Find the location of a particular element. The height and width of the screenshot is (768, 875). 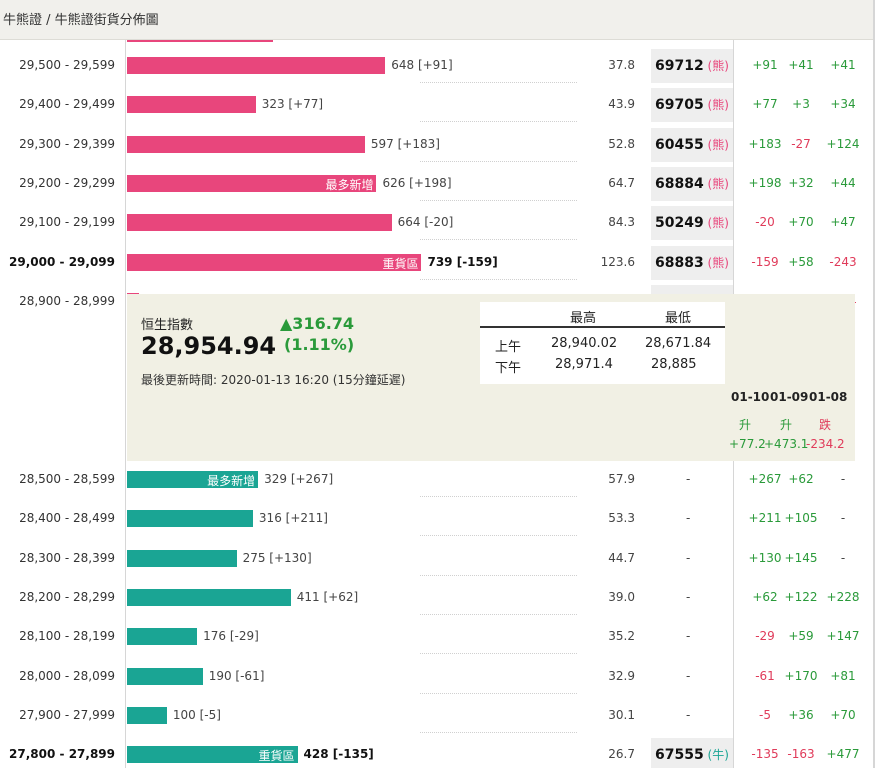

warrant-code-number: 69705 is located at coordinates (679, 105).